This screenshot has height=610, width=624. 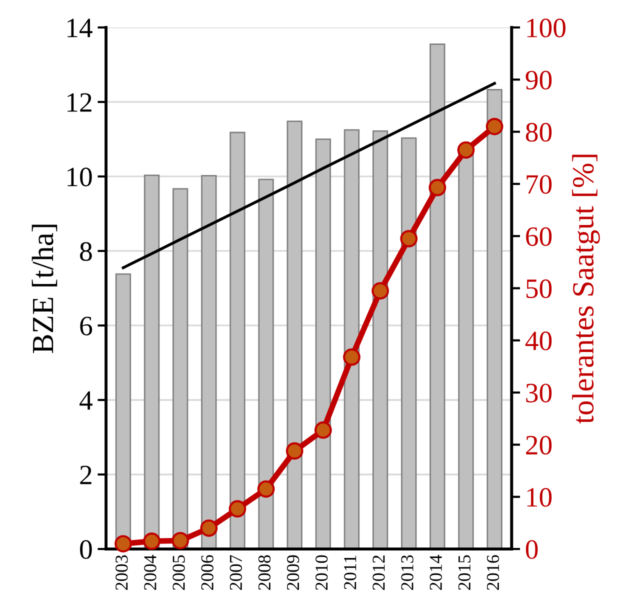 I want to click on x-tick-label: 2016, so click(x=493, y=572).